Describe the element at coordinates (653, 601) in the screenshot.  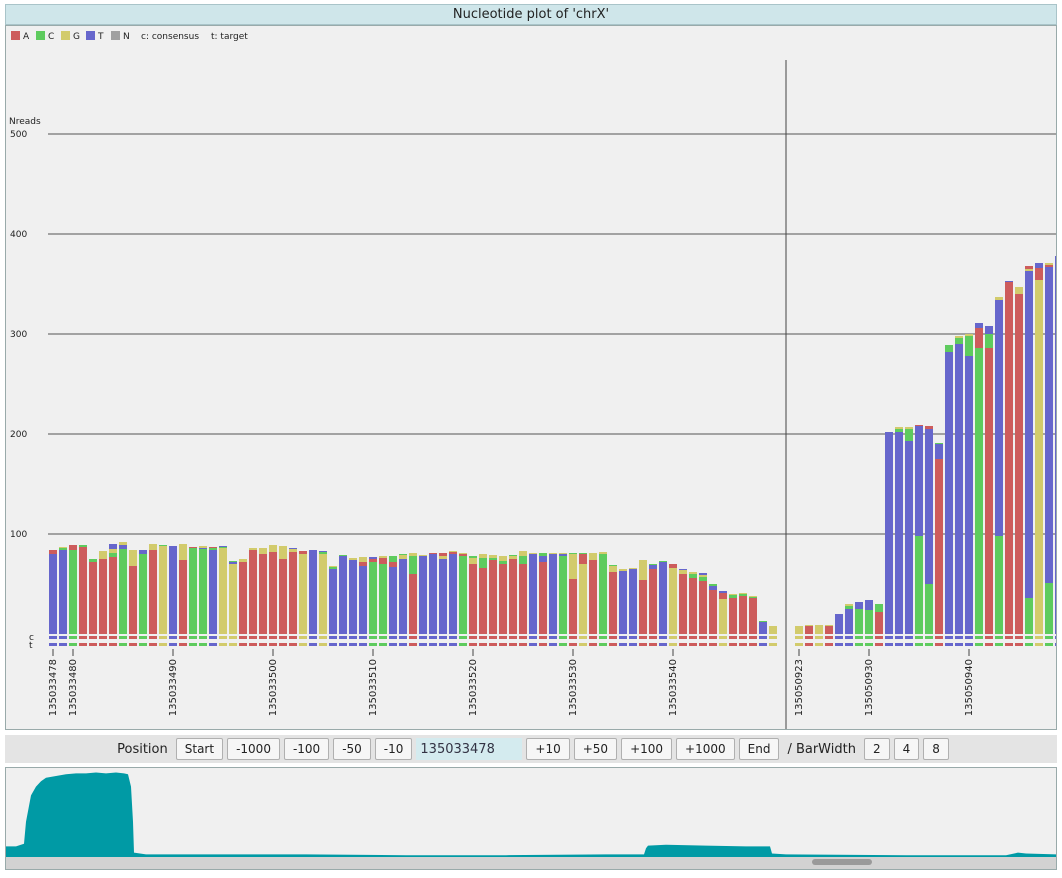
I see `bar-135033538-A` at that location.